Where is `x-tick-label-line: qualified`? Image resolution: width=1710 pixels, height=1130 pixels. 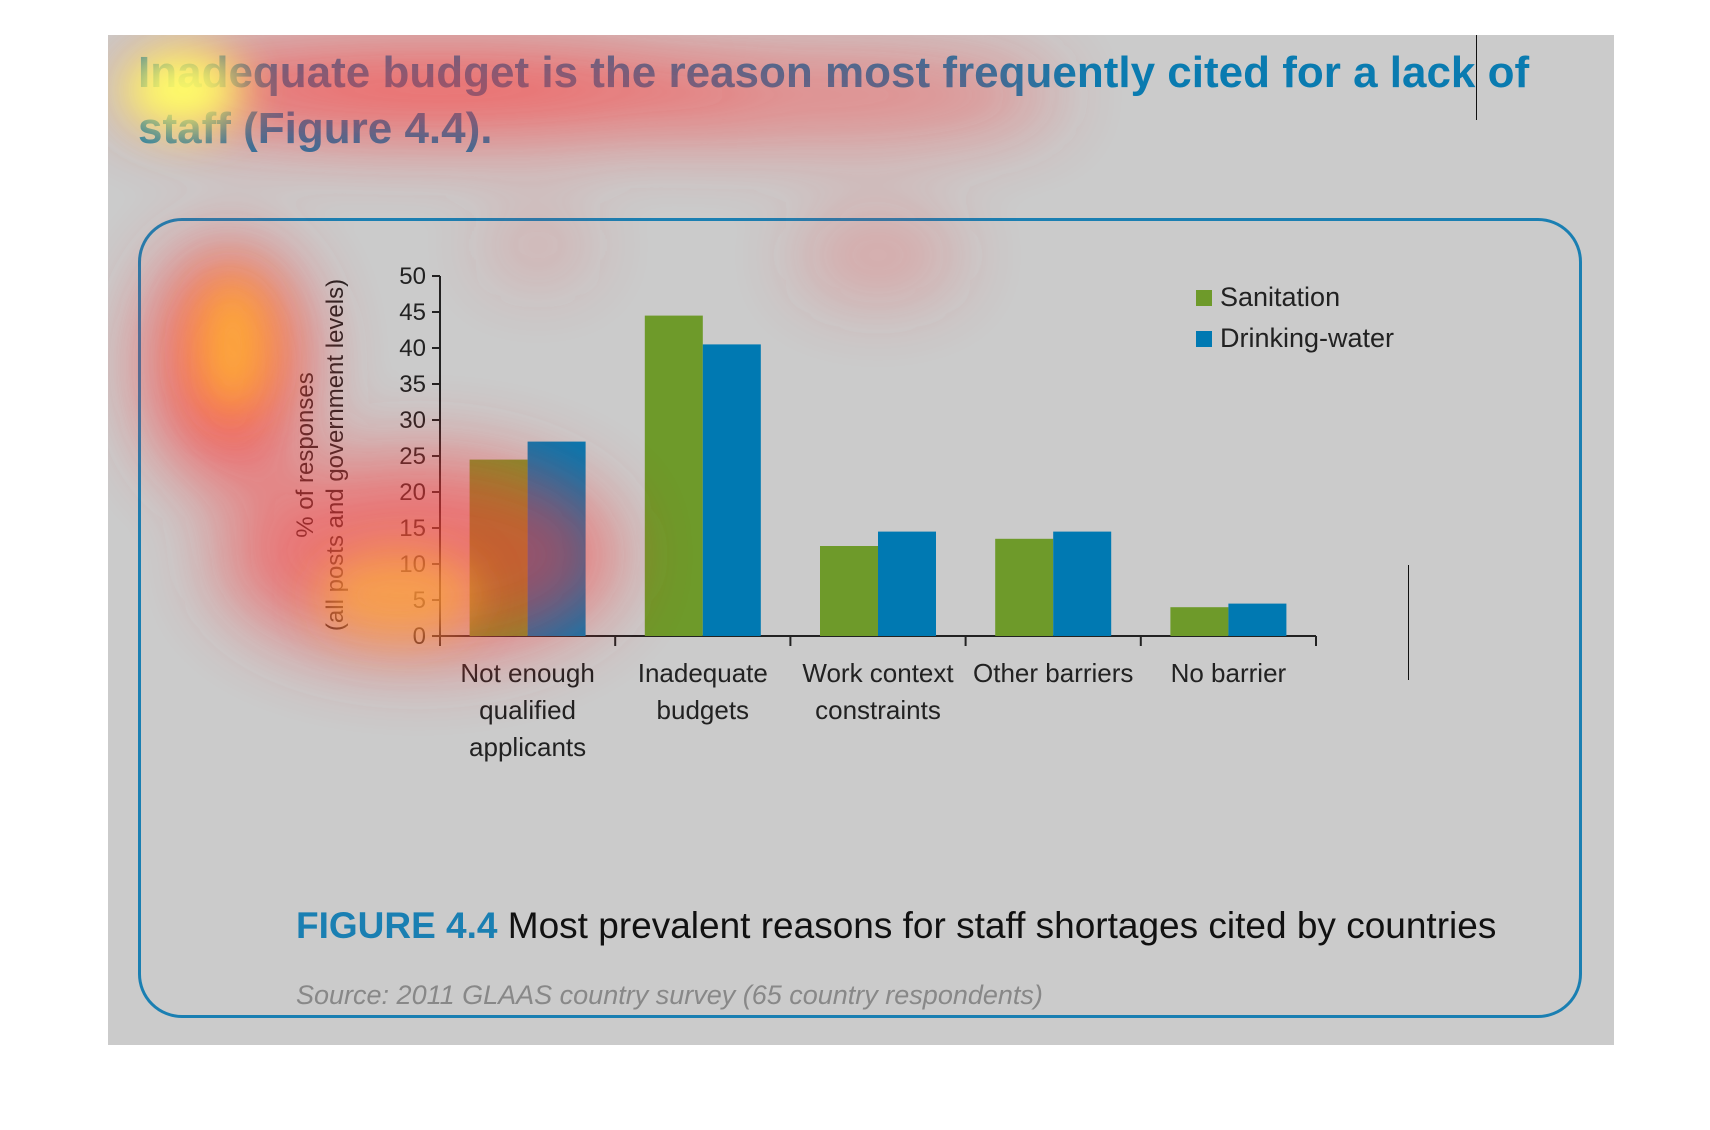
x-tick-label-line: qualified is located at coordinates (527, 710).